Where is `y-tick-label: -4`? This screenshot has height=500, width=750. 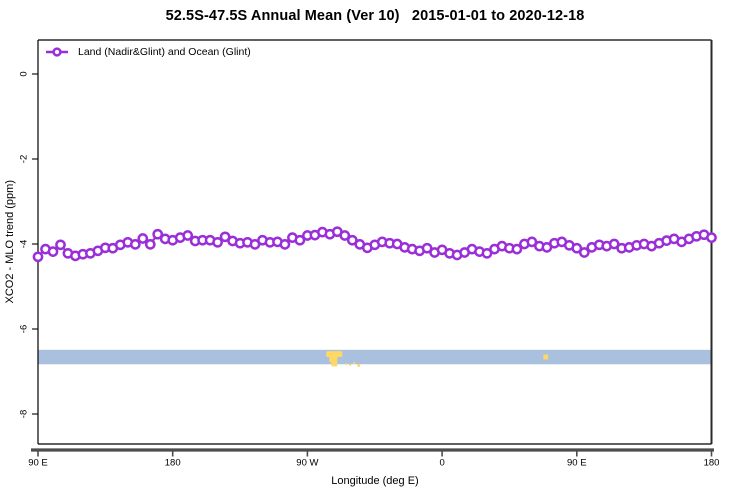
y-tick-label: -4 is located at coordinates (24, 244).